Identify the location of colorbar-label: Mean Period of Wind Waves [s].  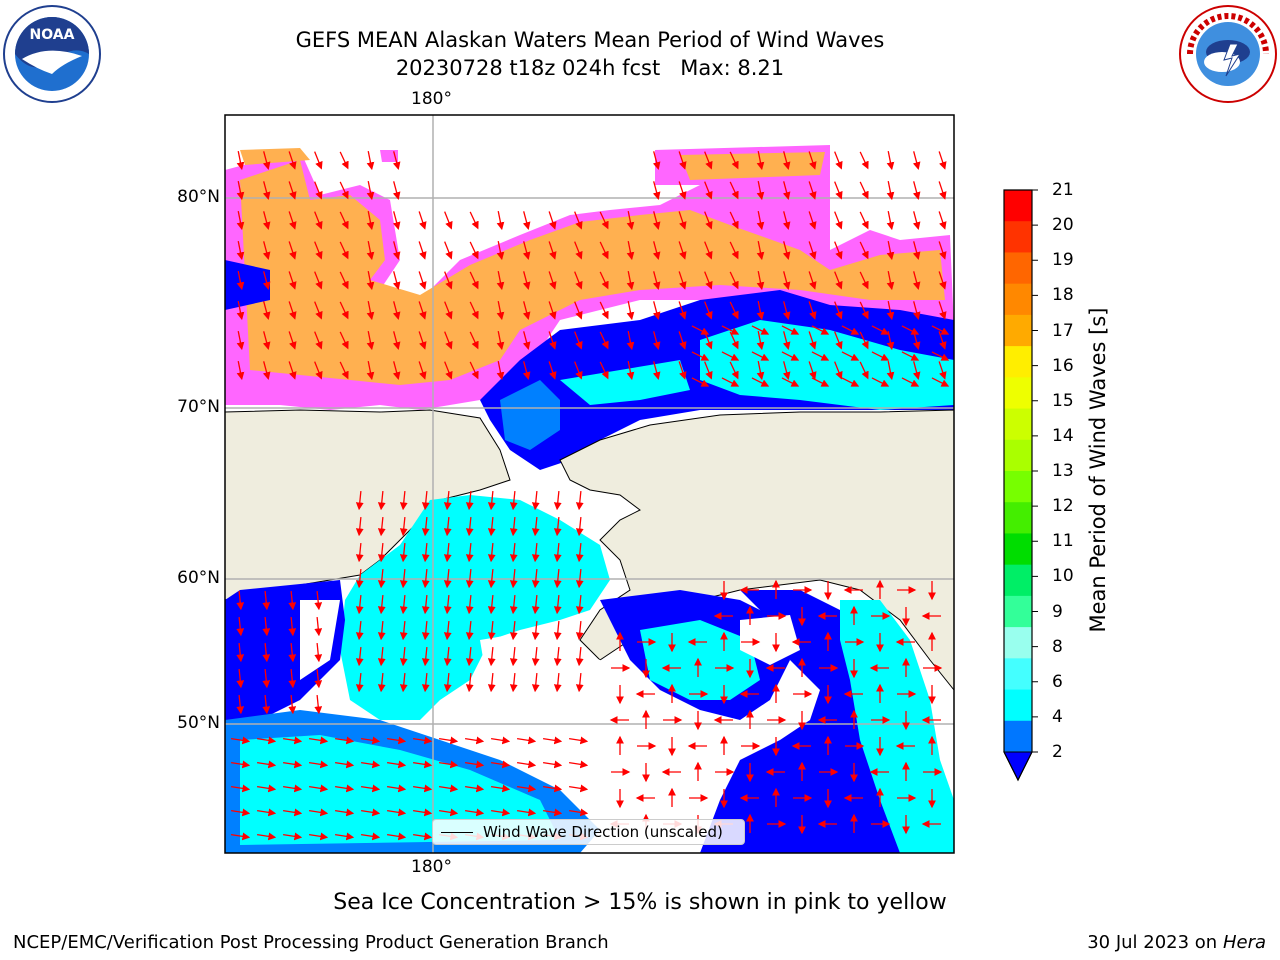
(1098, 470).